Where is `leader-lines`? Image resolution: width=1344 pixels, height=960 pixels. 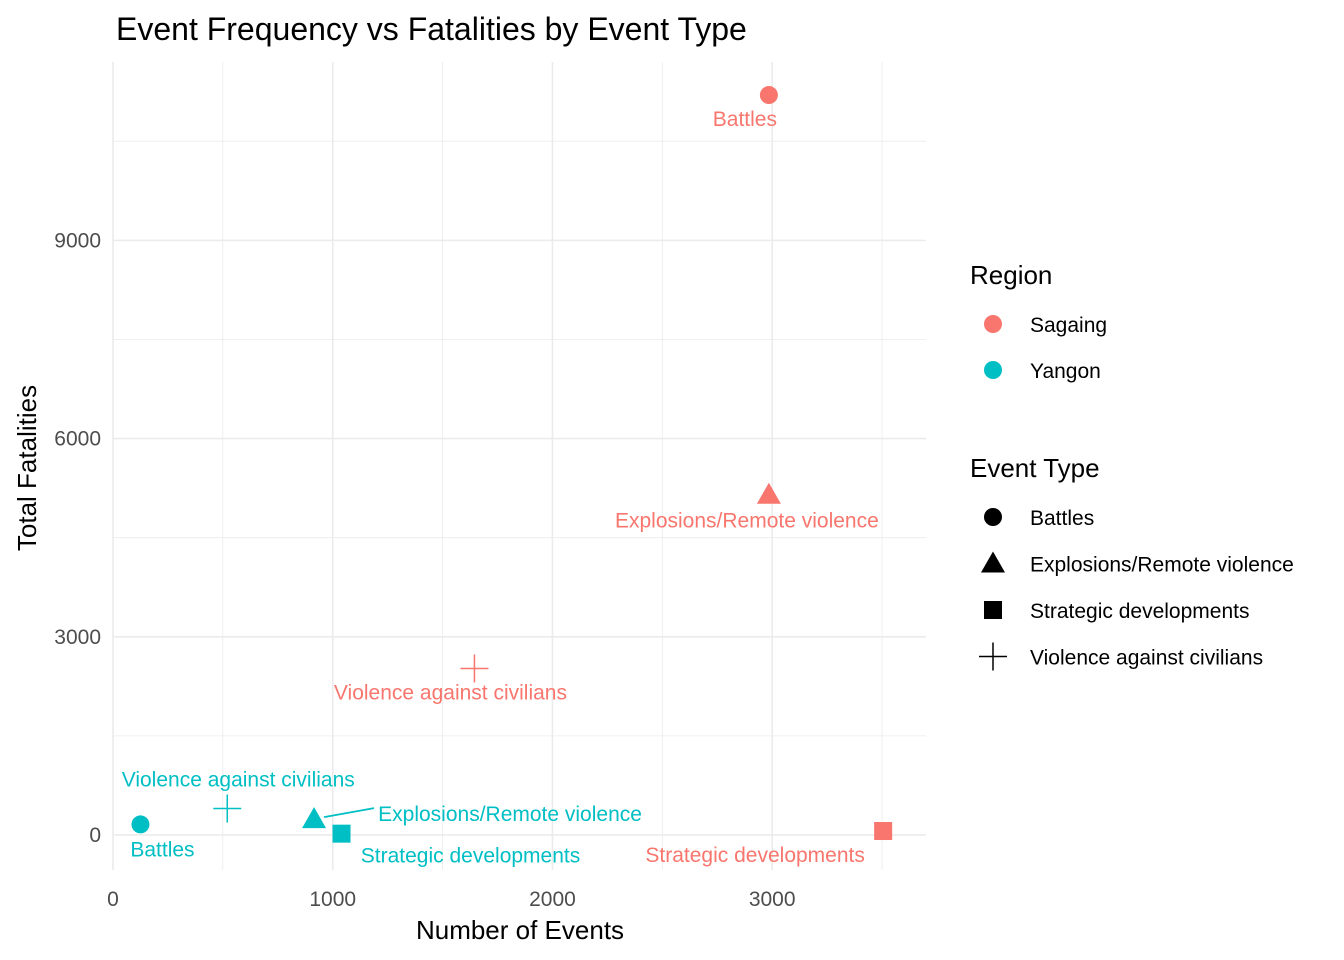 leader-lines is located at coordinates (349, 813).